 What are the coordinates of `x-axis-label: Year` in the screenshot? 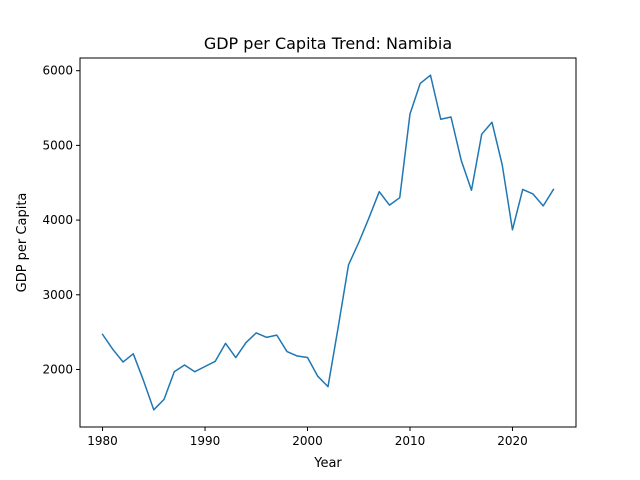 It's located at (327, 463).